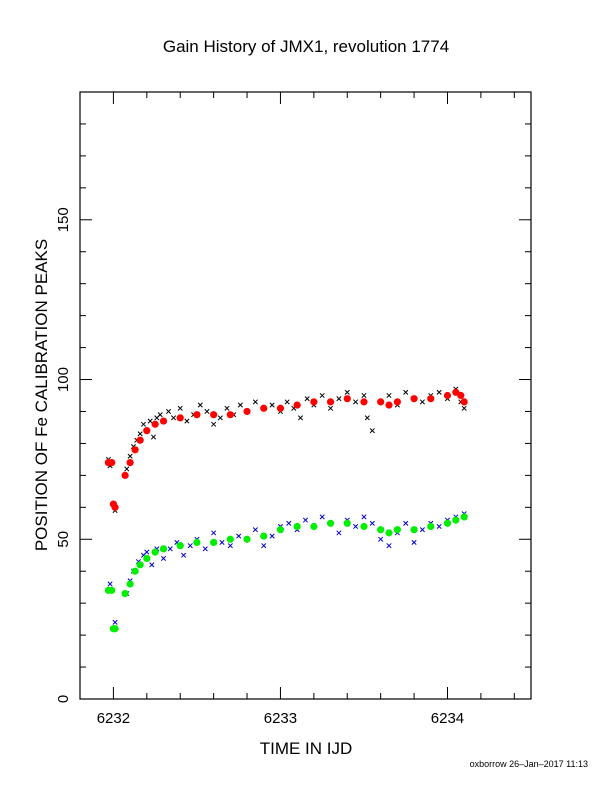  Describe the element at coordinates (447, 718) in the screenshot. I see `x-tick-label: 6234` at that location.